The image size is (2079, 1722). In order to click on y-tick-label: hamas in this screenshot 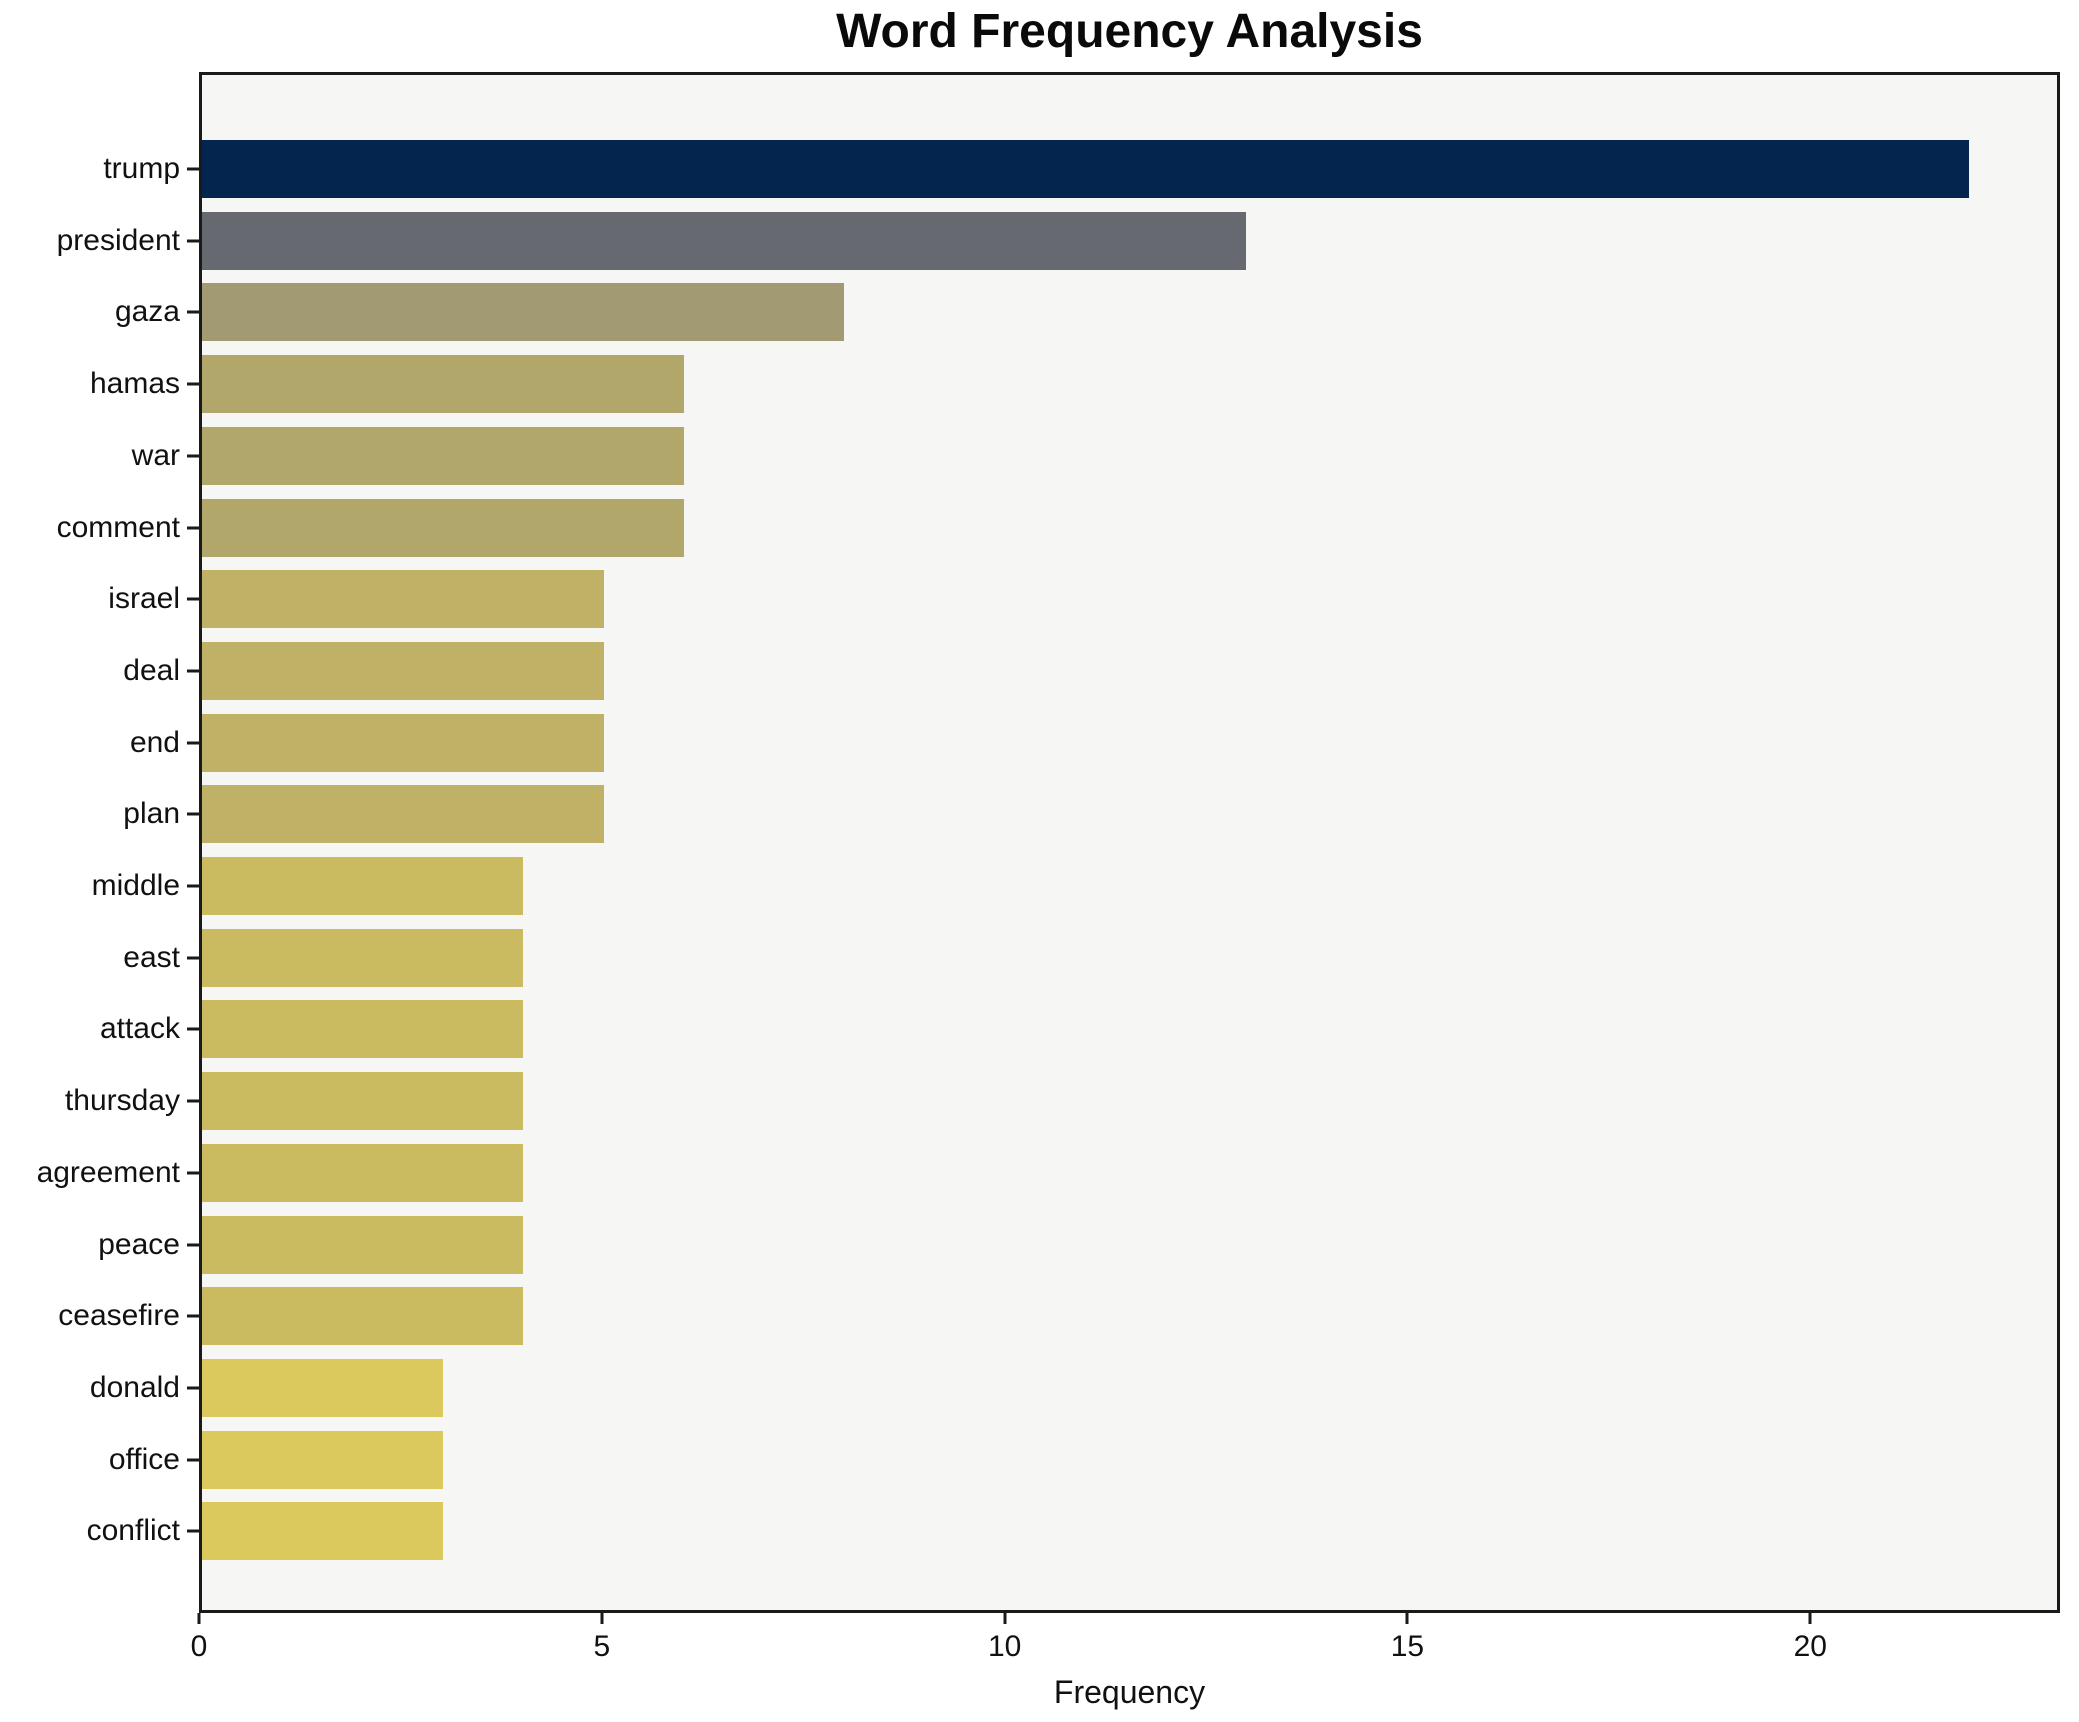, I will do `click(134, 384)`.